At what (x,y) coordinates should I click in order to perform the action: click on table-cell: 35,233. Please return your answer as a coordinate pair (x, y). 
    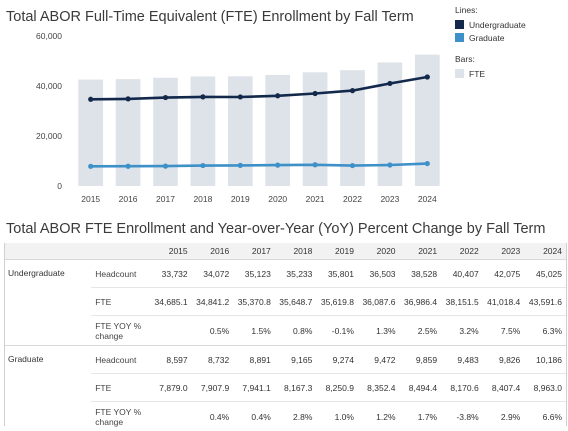
    Looking at the image, I should click on (296, 274).